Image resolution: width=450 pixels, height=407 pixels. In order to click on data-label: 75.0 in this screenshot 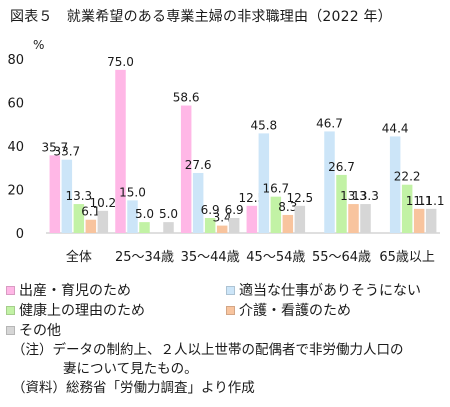, I will do `click(120, 62)`.